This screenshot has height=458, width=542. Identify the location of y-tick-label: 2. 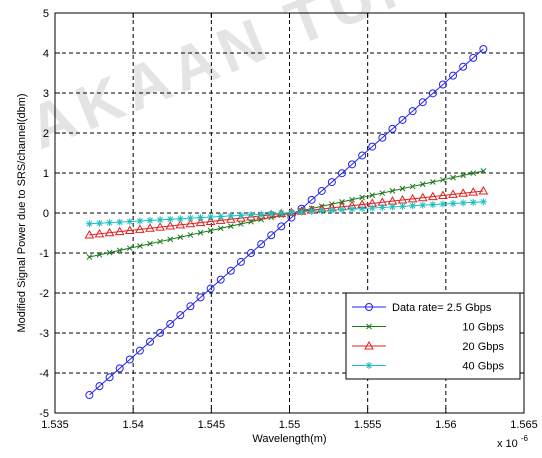
(46, 134).